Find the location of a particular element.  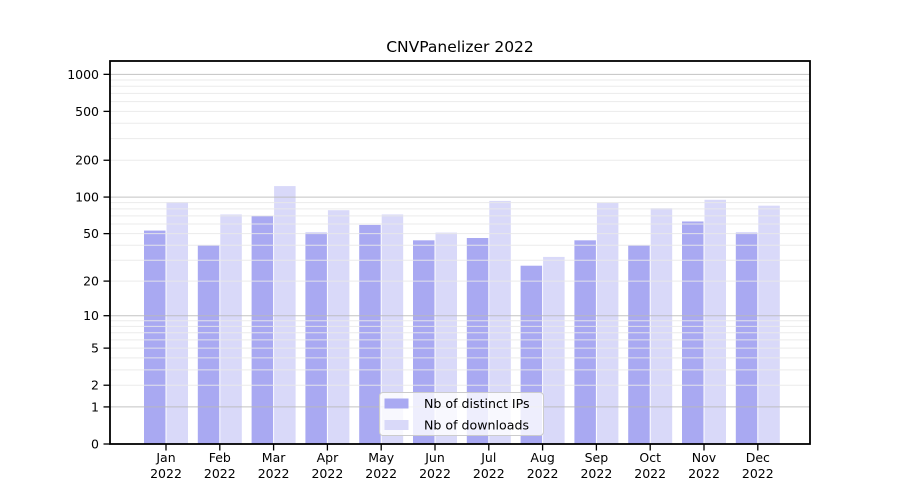

x-tick-label-sep: Sep 2022 is located at coordinates (596, 465).